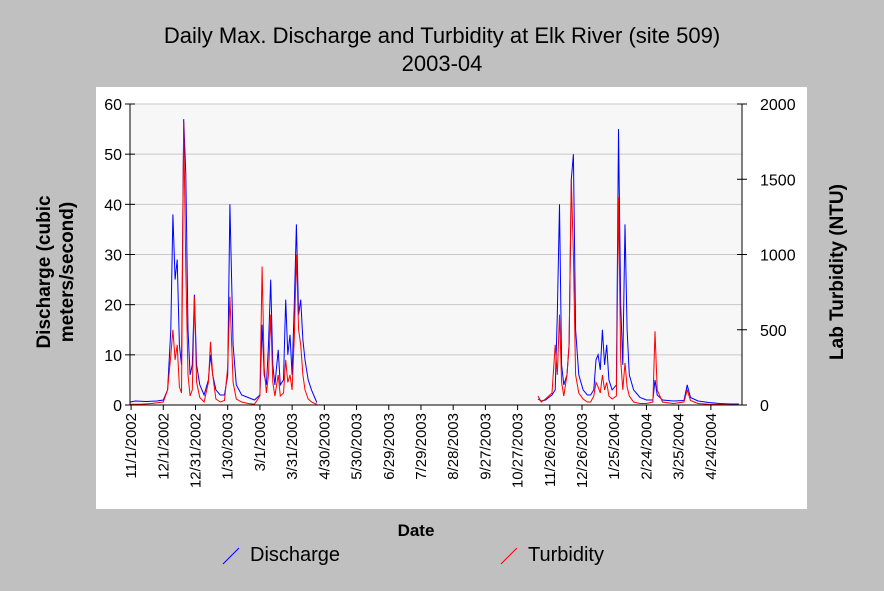 The height and width of the screenshot is (591, 884). What do you see at coordinates (566, 555) in the screenshot?
I see `legend-turbidity-label: Turbidity` at bounding box center [566, 555].